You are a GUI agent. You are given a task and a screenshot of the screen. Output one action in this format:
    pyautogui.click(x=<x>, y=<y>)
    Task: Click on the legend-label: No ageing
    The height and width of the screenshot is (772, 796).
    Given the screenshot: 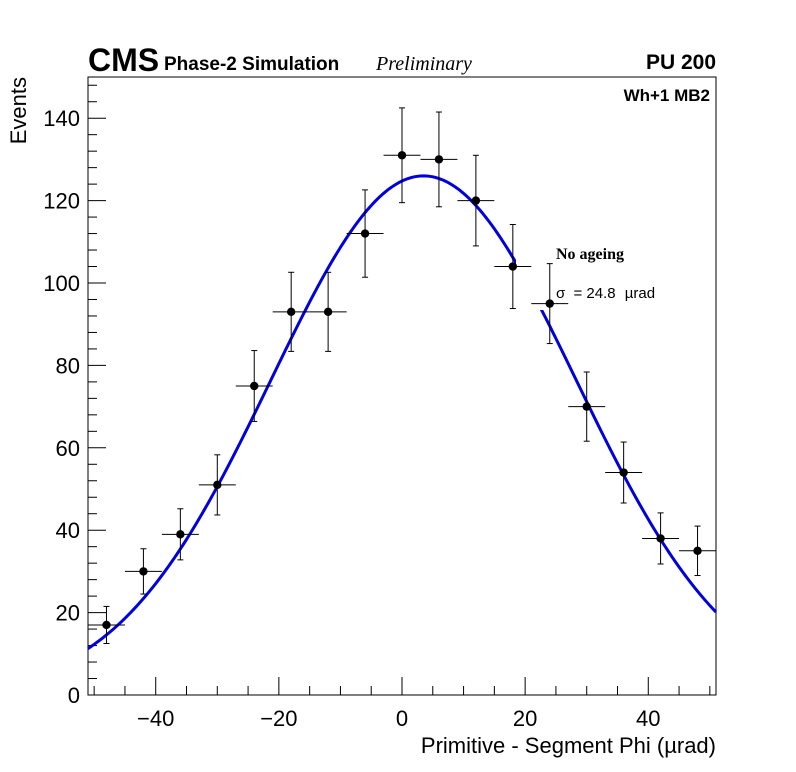 What is the action you would take?
    pyautogui.click(x=590, y=254)
    